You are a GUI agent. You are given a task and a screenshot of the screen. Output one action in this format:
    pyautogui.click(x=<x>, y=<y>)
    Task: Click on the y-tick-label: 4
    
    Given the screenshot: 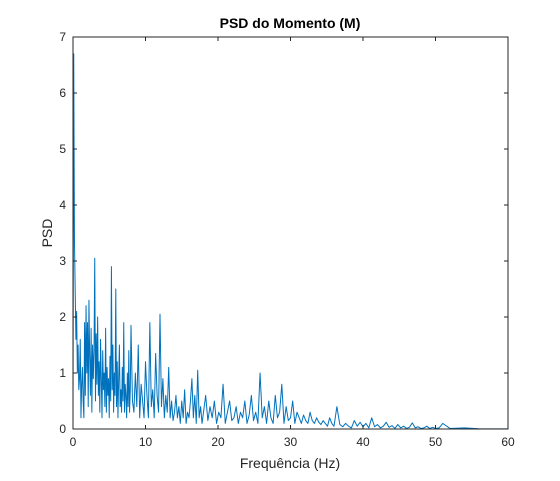 What is the action you would take?
    pyautogui.click(x=62, y=205)
    